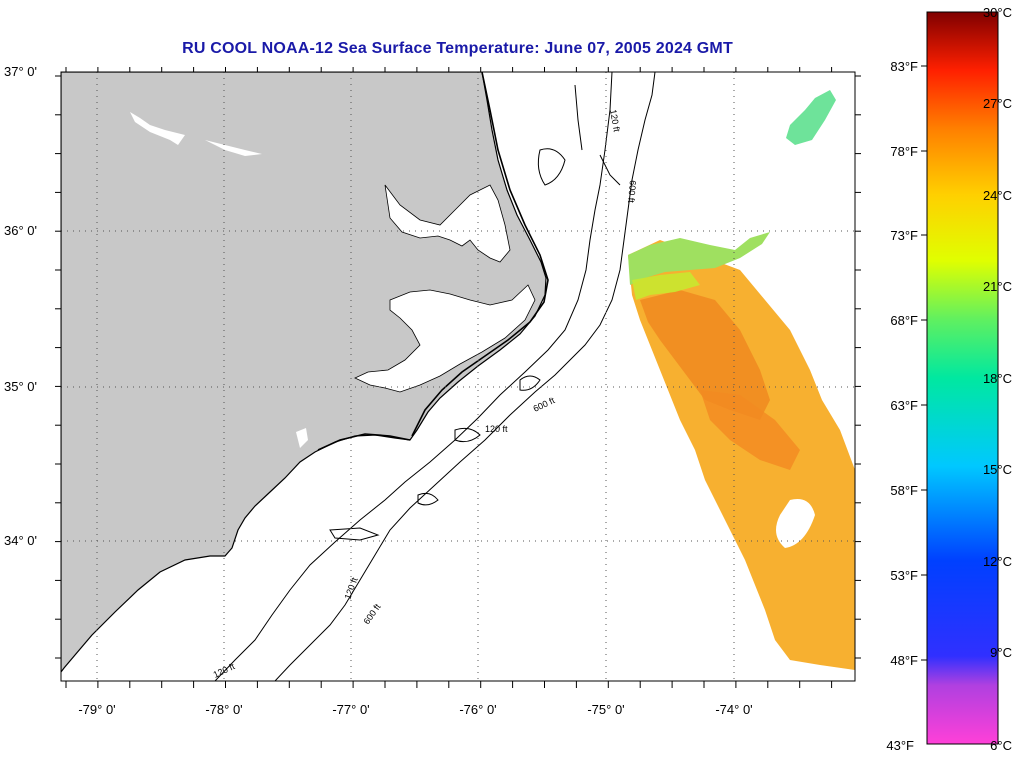 Image resolution: width=1016 pixels, height=761 pixels. What do you see at coordinates (997, 561) in the screenshot?
I see `colorbar-c-label: 12°C` at bounding box center [997, 561].